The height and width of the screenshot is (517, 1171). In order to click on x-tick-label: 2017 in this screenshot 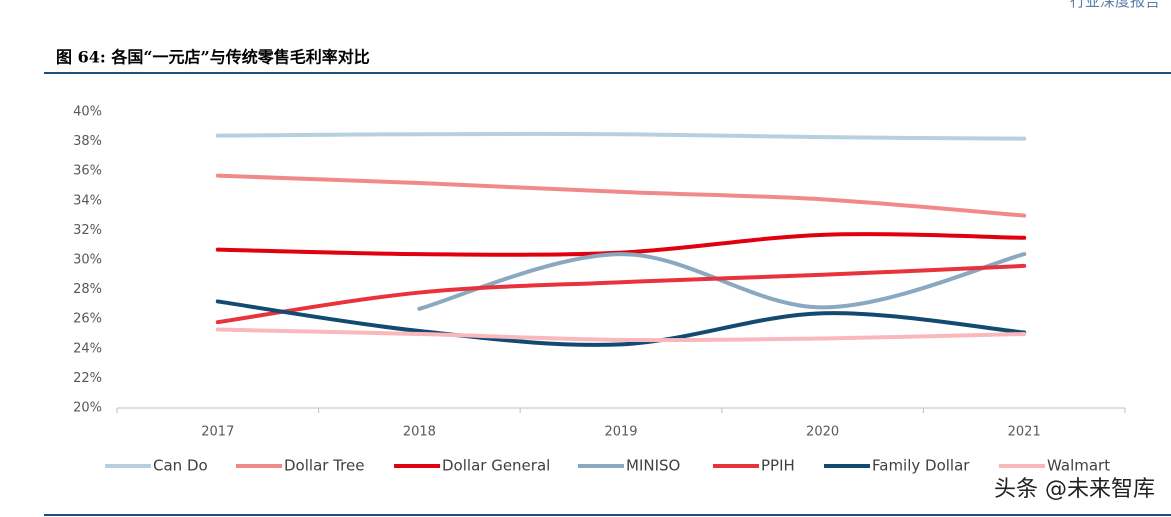, I will do `click(217, 432)`.